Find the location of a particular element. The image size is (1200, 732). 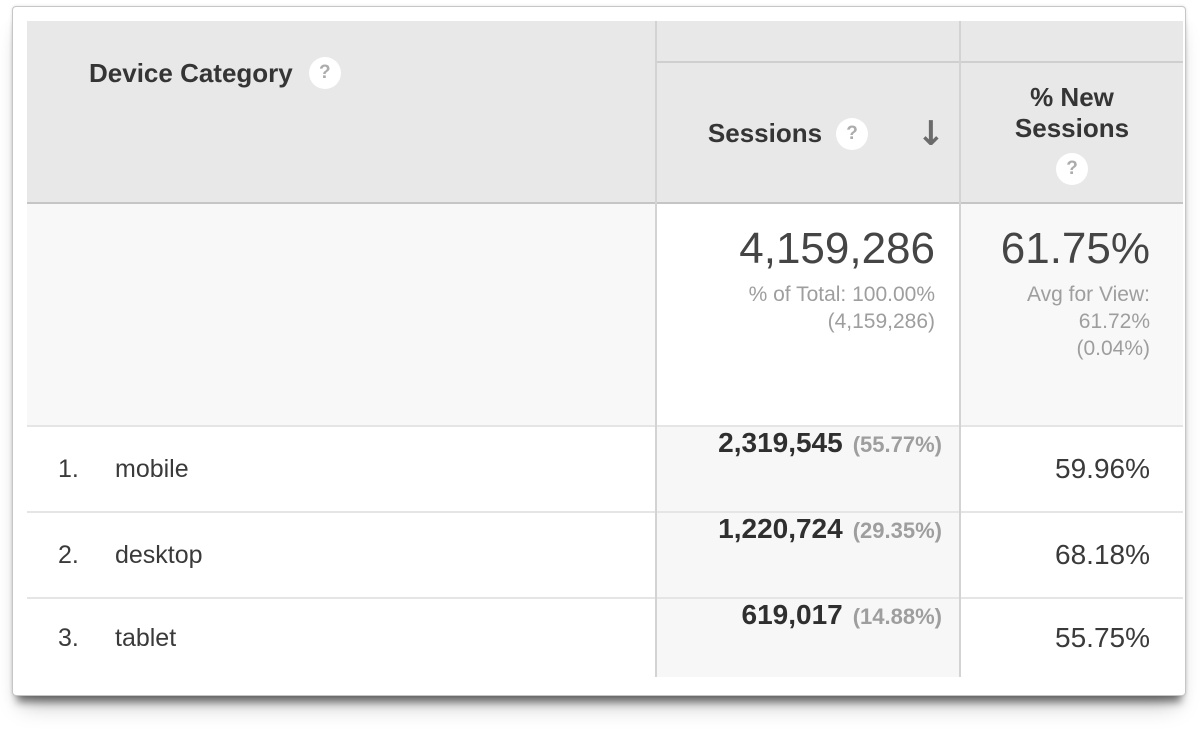

device-name: desktop is located at coordinates (159, 554).